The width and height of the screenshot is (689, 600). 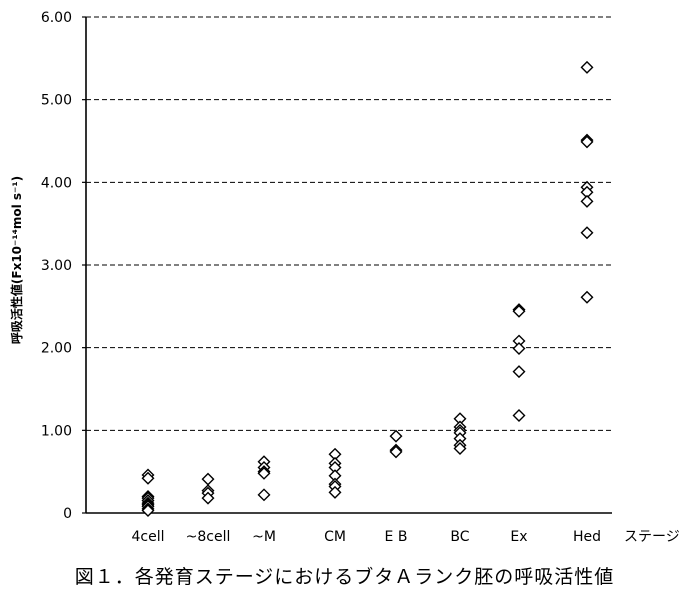 I want to click on y-tick-label: 3.00, so click(x=56, y=266).